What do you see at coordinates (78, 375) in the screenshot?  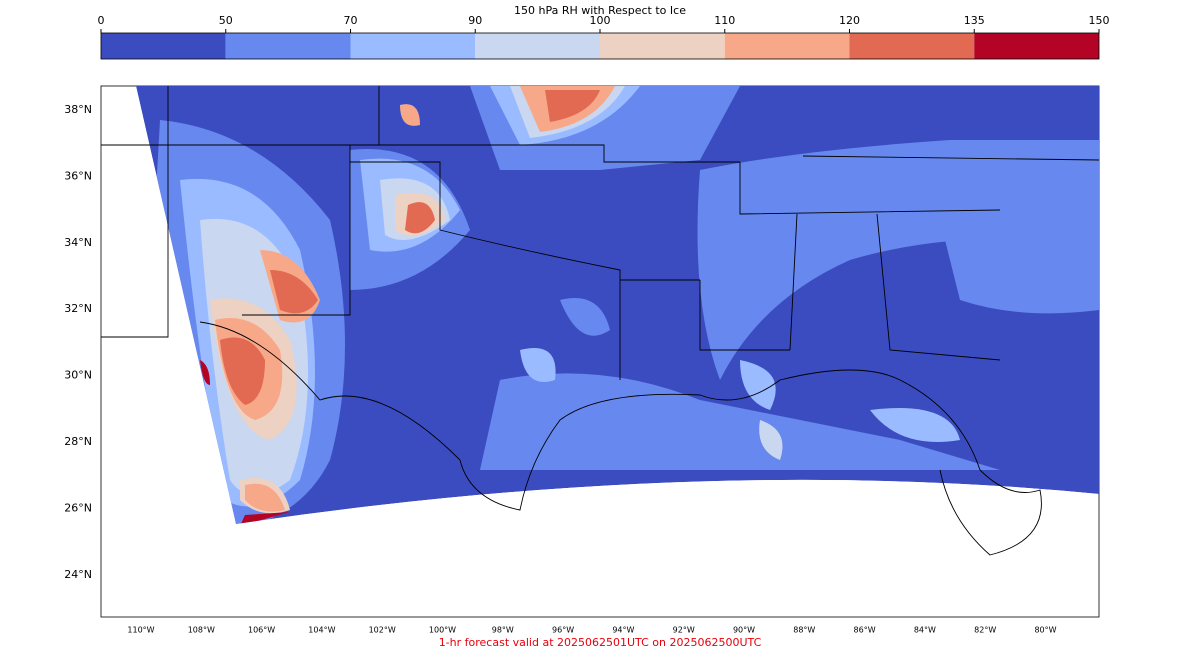 I see `latitude-label: 30°N` at bounding box center [78, 375].